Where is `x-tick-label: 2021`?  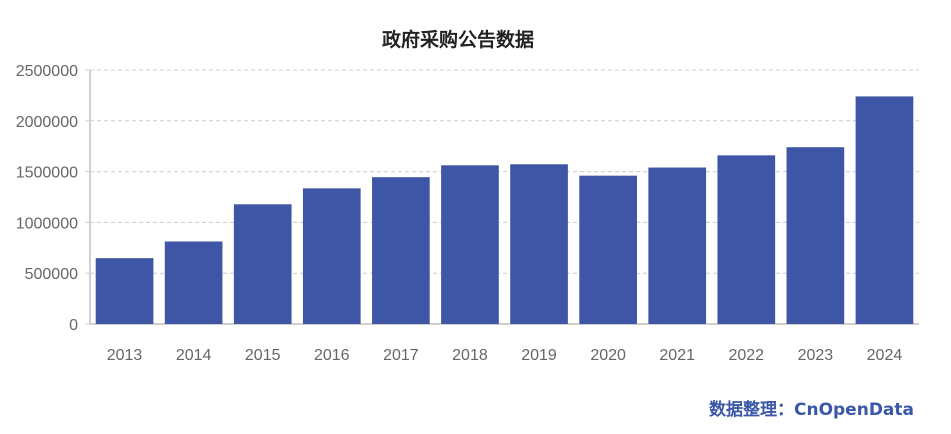
x-tick-label: 2021 is located at coordinates (677, 355).